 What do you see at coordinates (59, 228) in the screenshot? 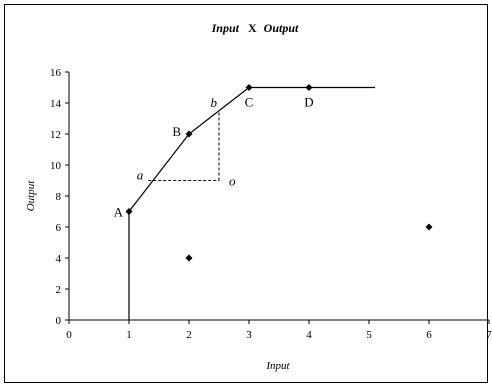
I see `y-tick-label: 6` at bounding box center [59, 228].